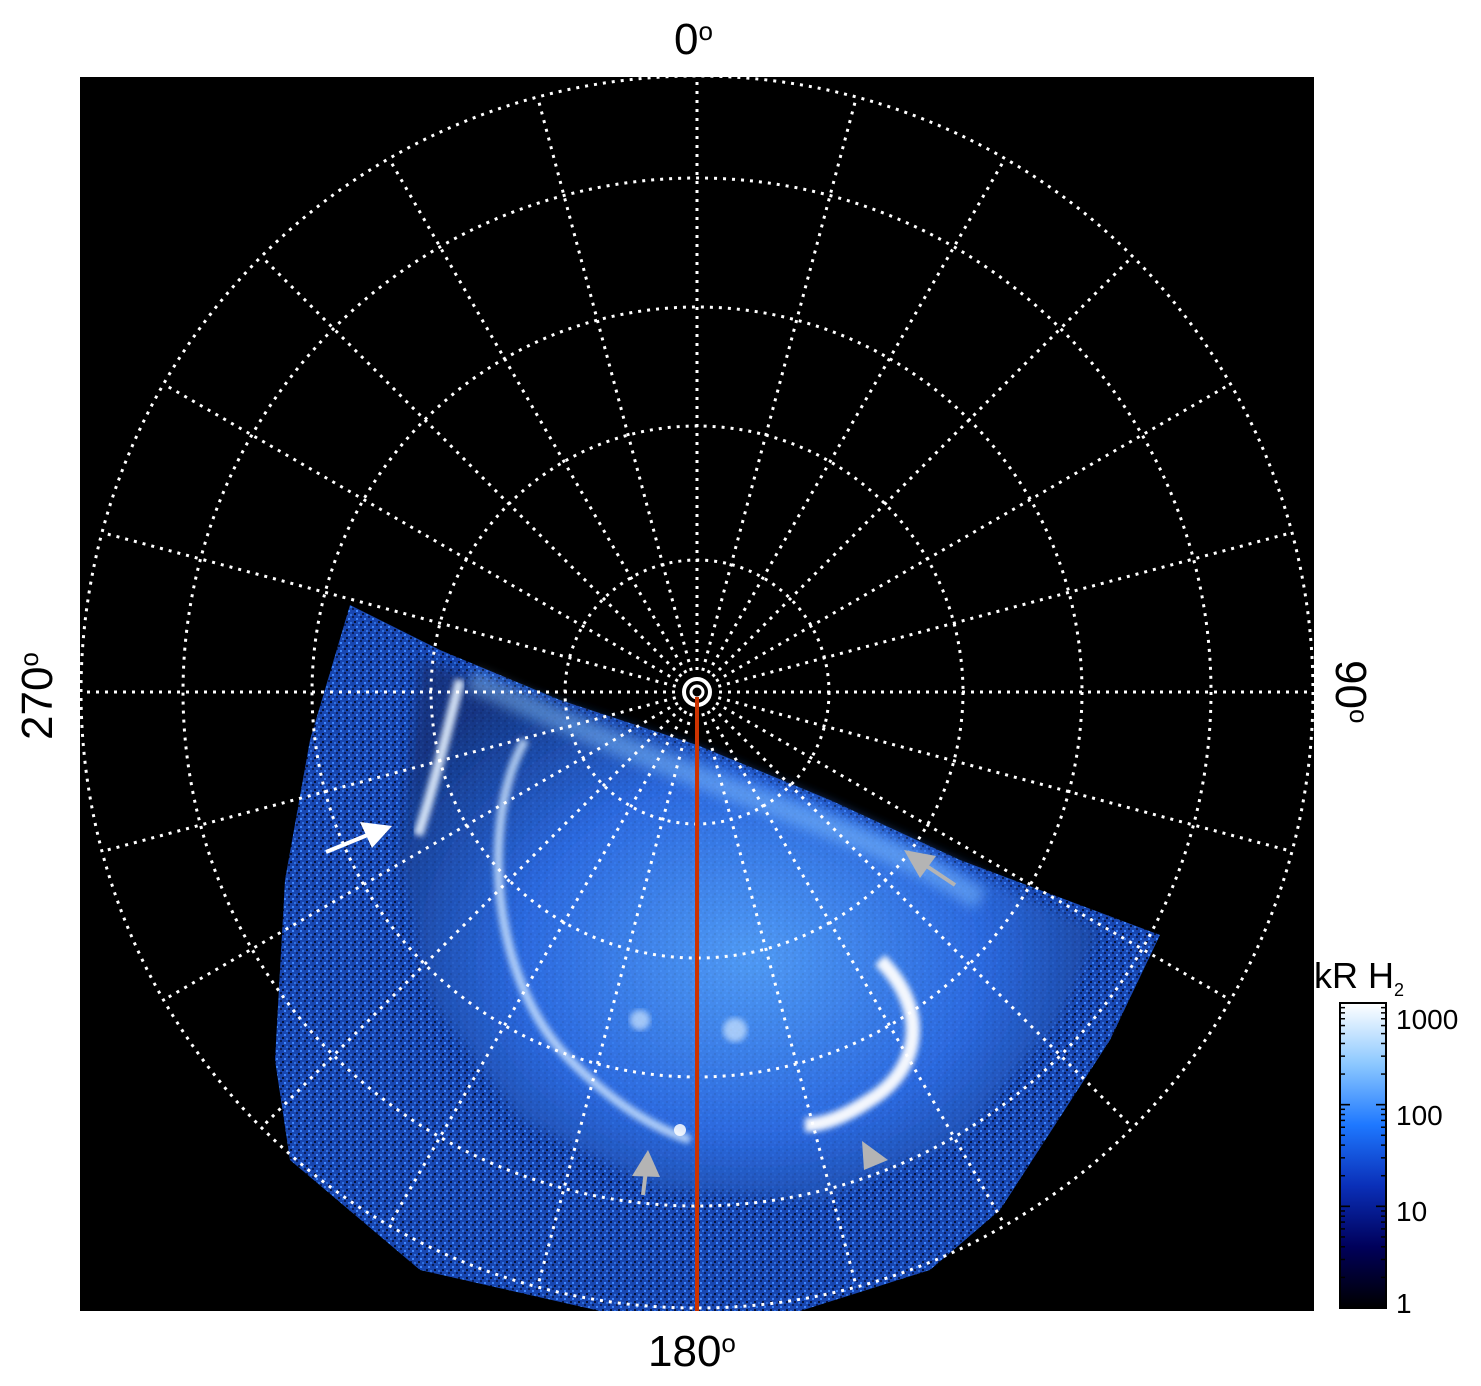  What do you see at coordinates (1350, 692) in the screenshot?
I see `longitude-label-90: 90o` at bounding box center [1350, 692].